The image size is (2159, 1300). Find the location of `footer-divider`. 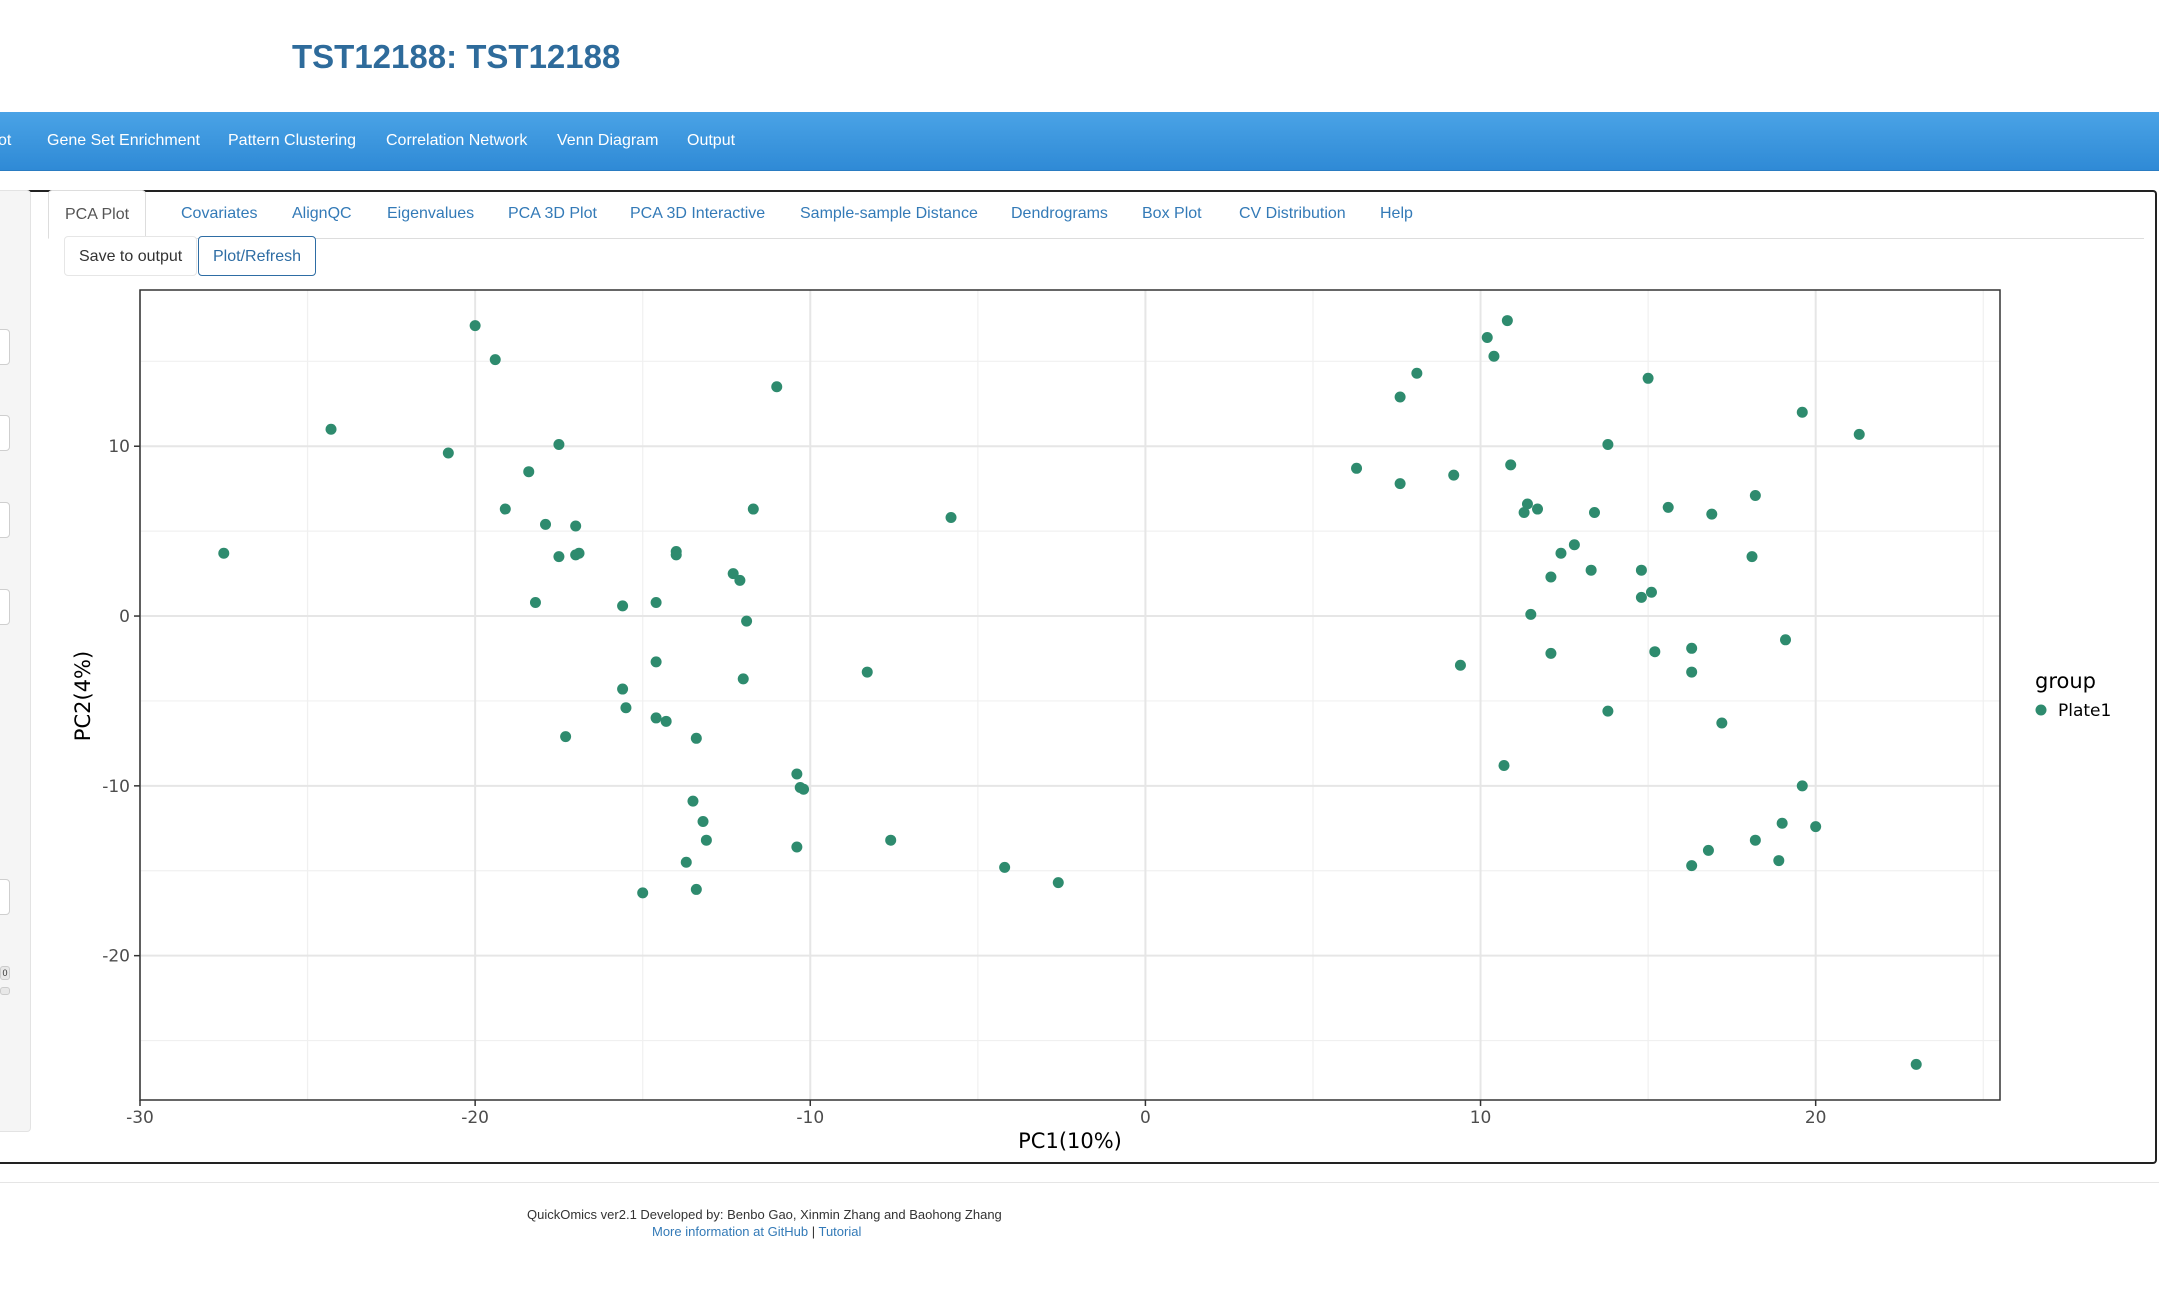

footer-divider is located at coordinates (1079, 1182).